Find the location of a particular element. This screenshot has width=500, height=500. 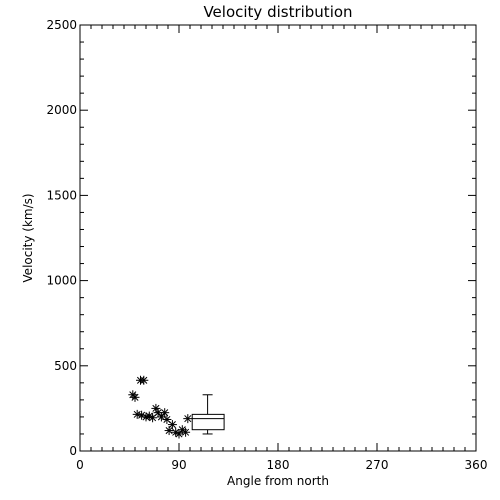

x-tick-label: 270 is located at coordinates (377, 465).